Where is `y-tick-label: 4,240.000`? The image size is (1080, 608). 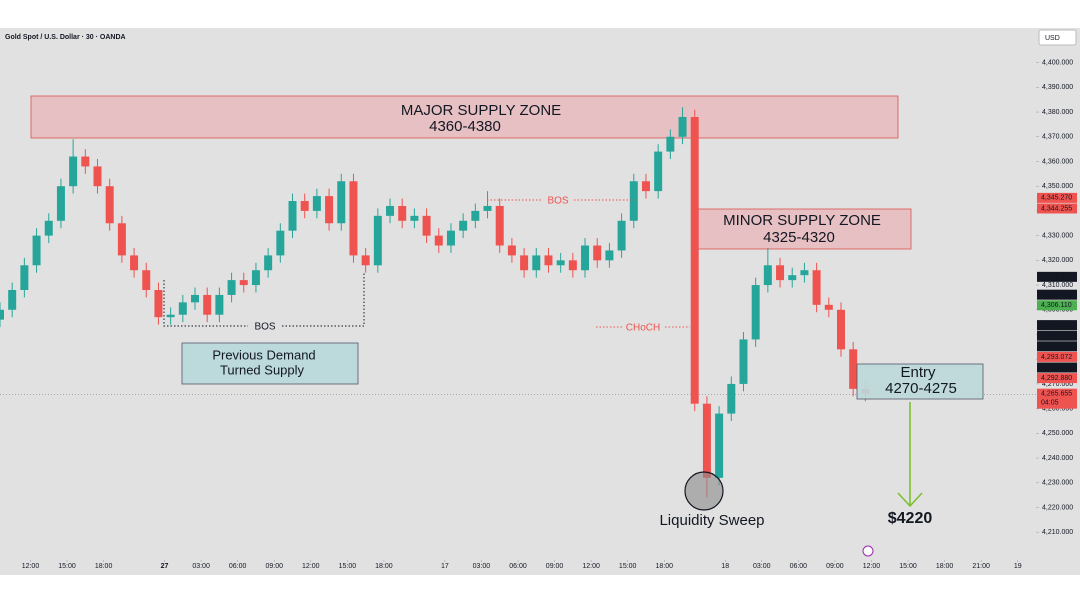 y-tick-label: 4,240.000 is located at coordinates (1057, 458).